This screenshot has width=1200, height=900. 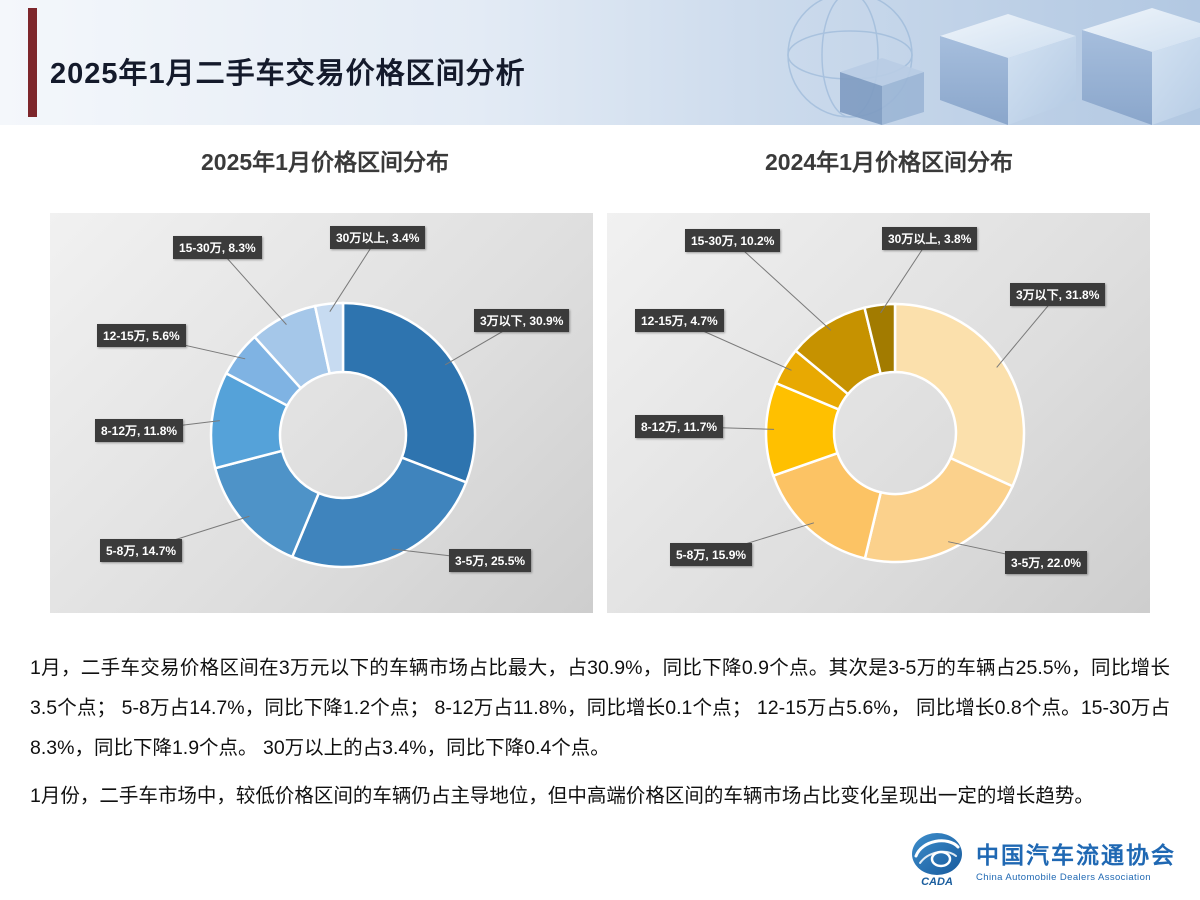 I want to click on slice-label-2024-12to15: 12-15万, 4.7%, so click(x=679, y=320).